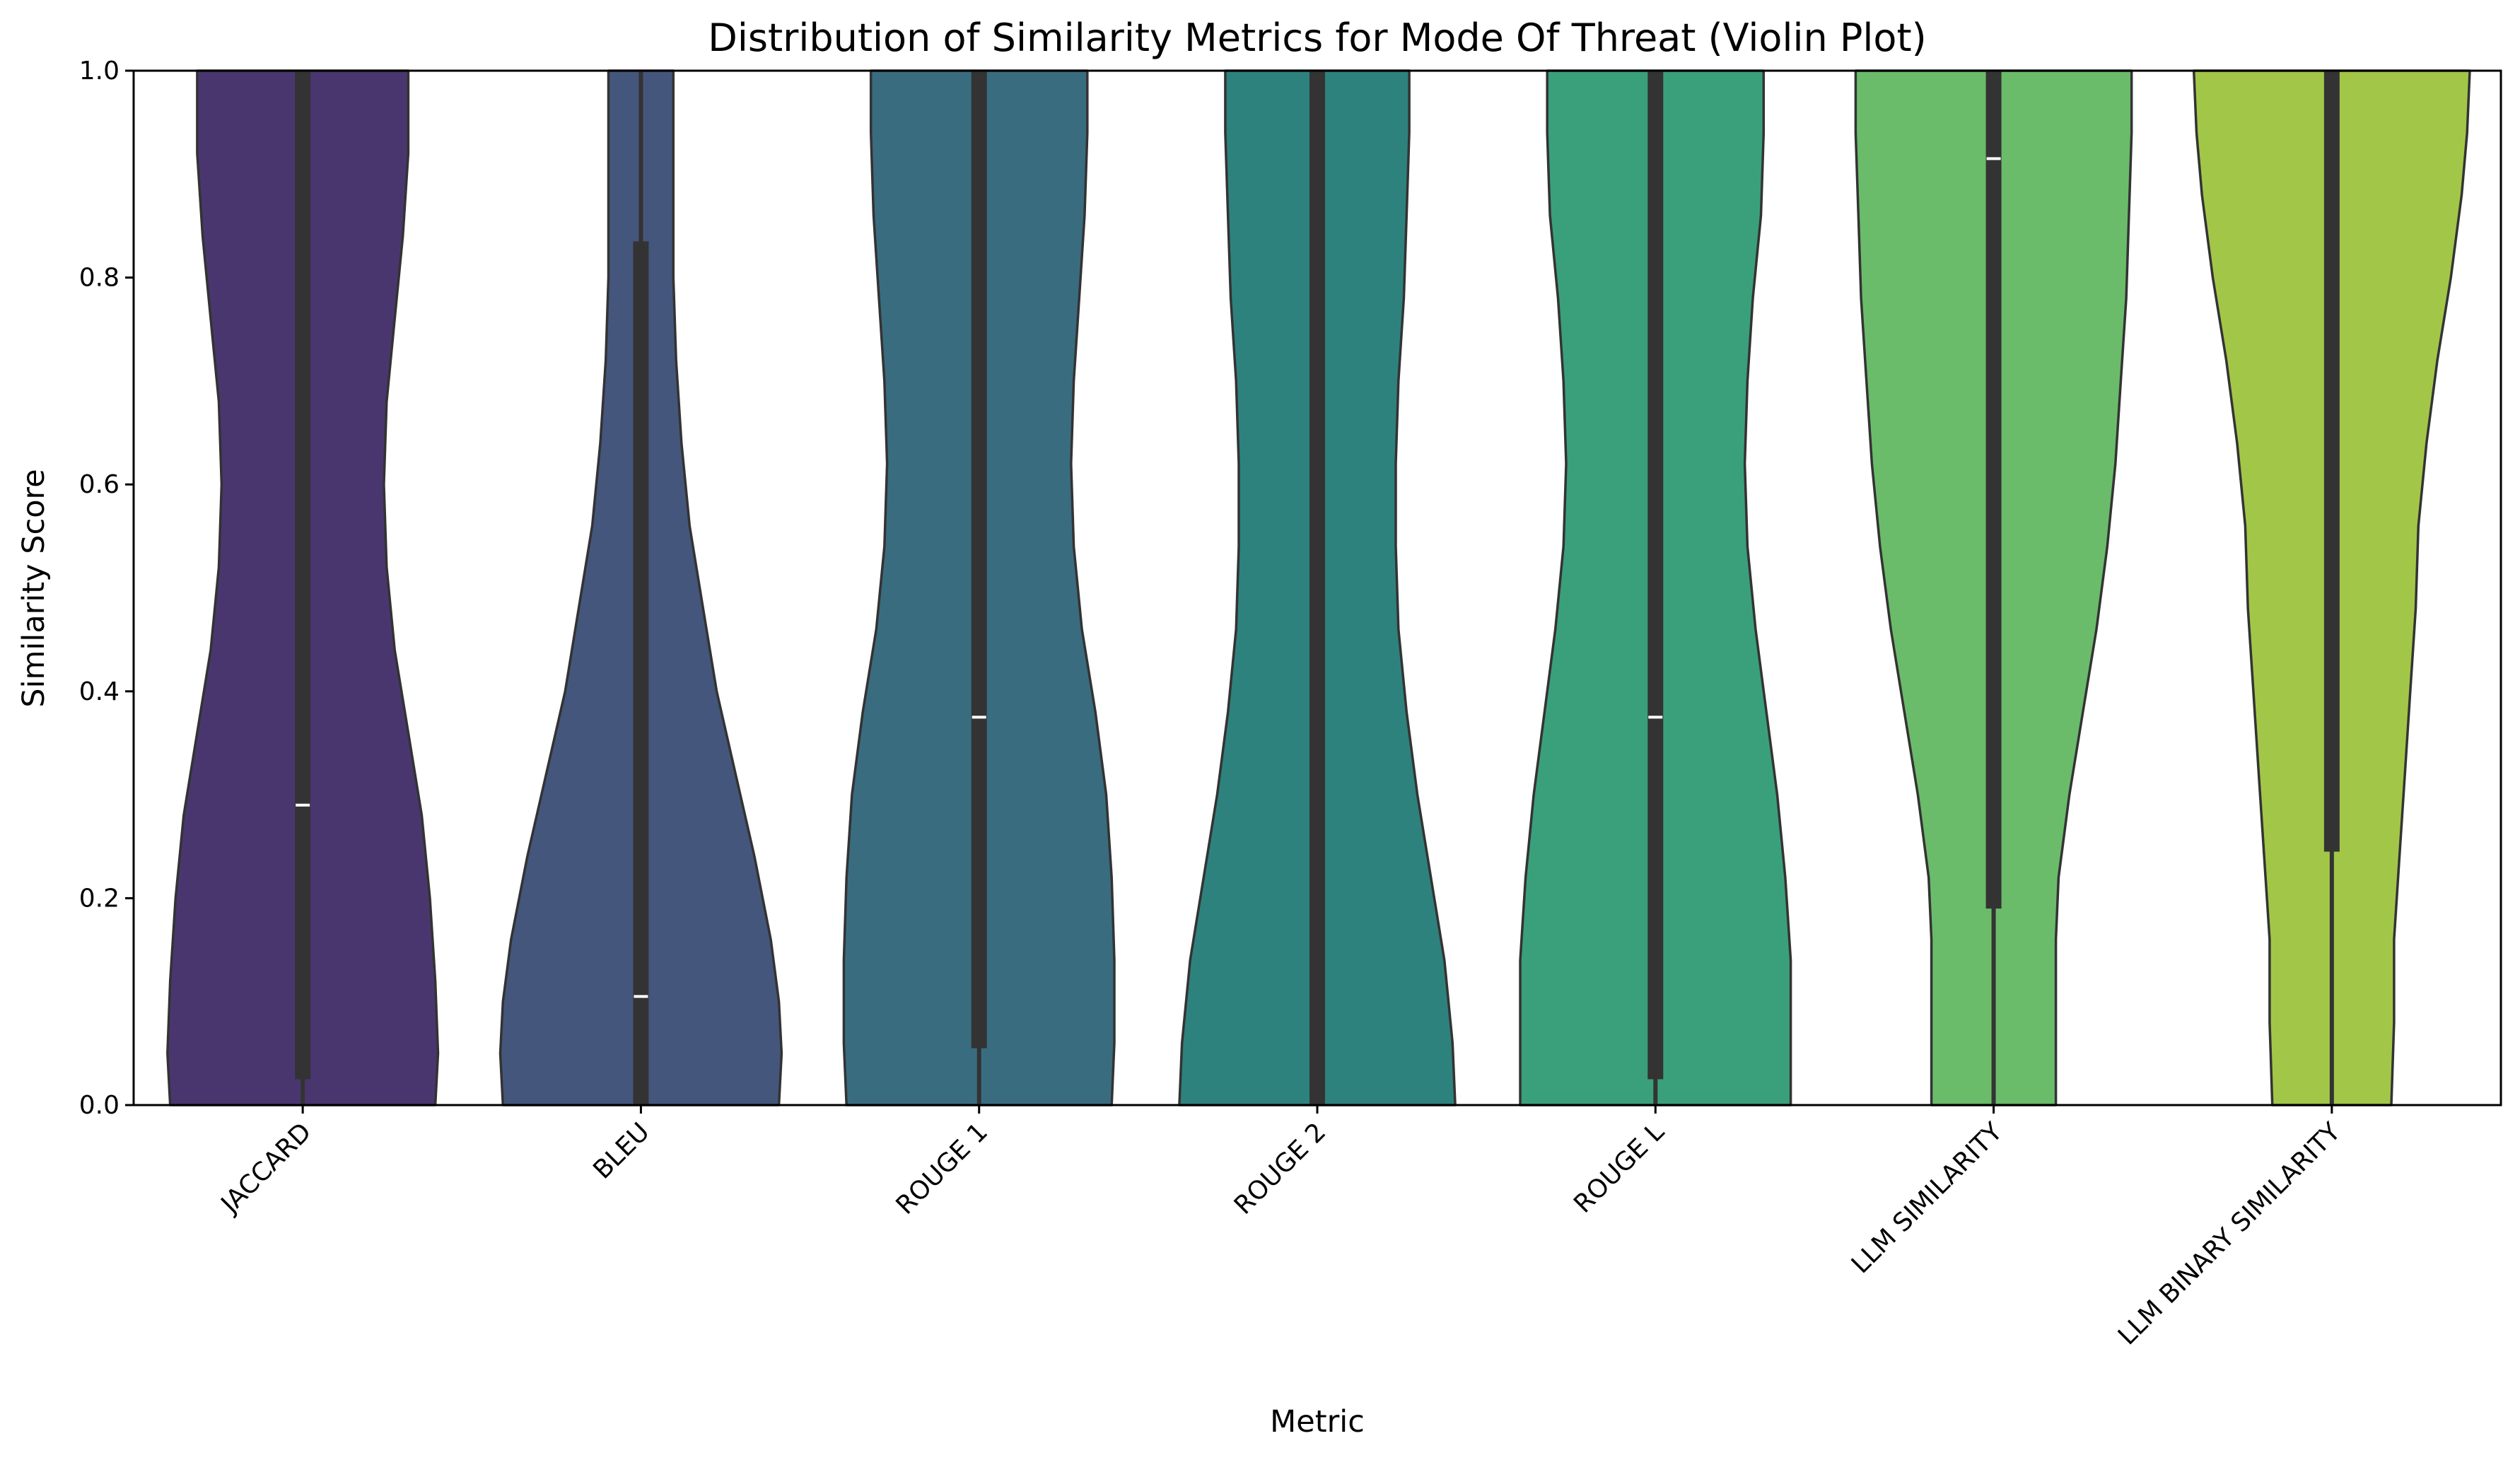  What do you see at coordinates (1317, 1421) in the screenshot?
I see `x-axis-label: Metric` at bounding box center [1317, 1421].